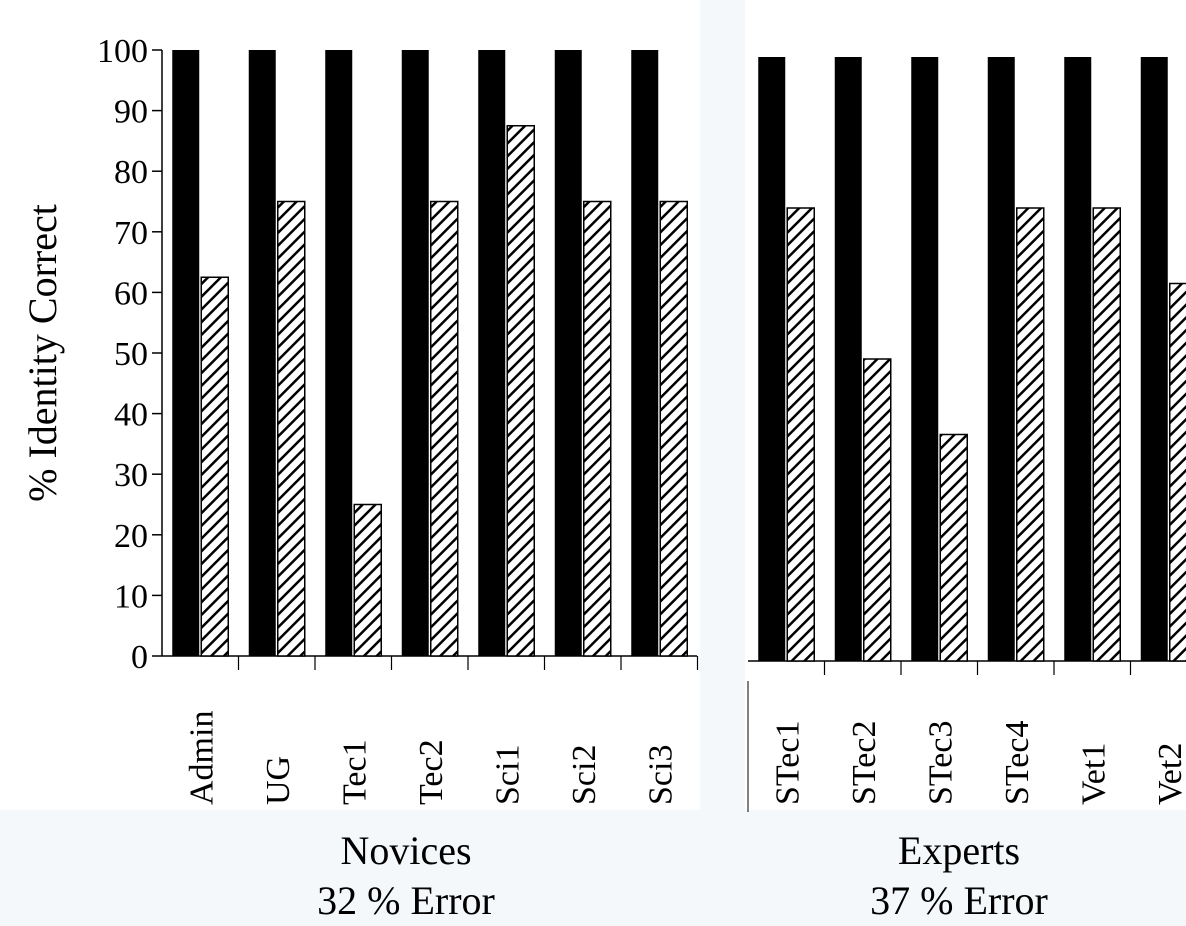 The height and width of the screenshot is (926, 1186). Describe the element at coordinates (959, 876) in the screenshot. I see `experts-caption: Experts 37 % Error` at that location.